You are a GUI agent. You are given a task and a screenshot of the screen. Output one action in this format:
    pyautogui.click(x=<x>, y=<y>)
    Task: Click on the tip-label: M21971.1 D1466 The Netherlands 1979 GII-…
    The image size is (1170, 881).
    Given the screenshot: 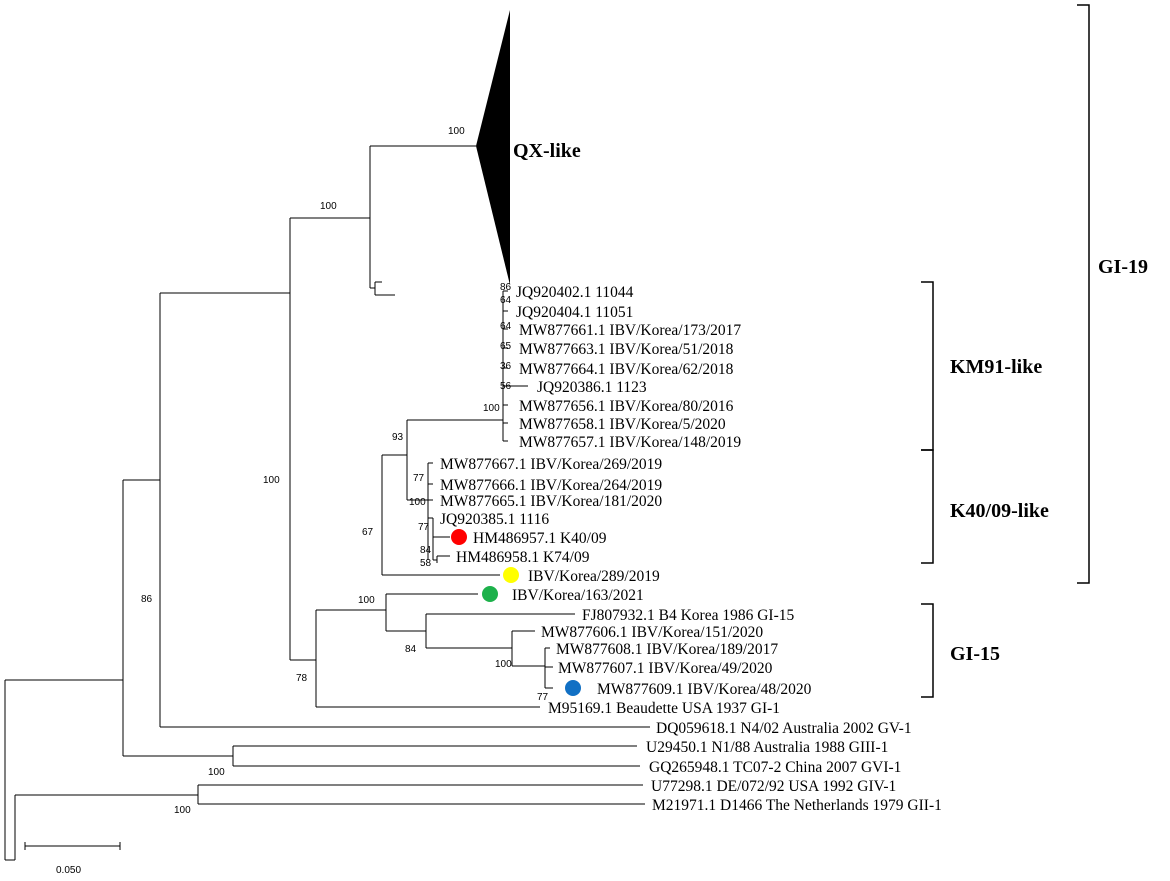 What is the action you would take?
    pyautogui.click(x=797, y=805)
    